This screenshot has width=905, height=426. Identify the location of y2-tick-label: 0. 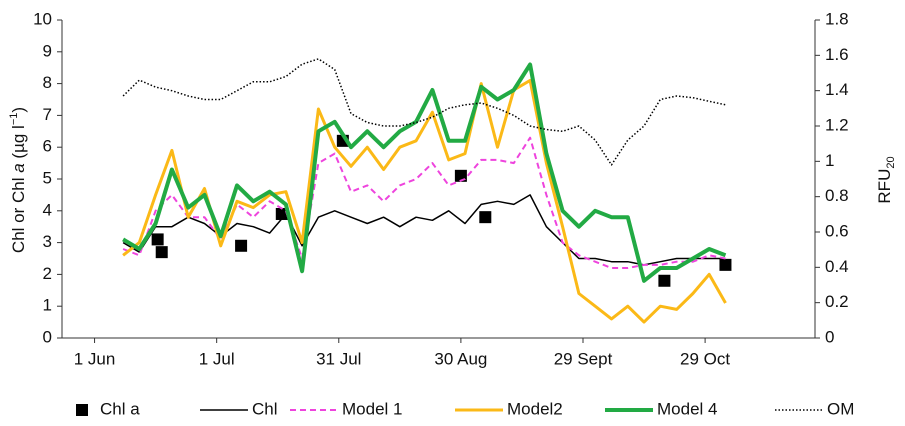
(829, 336).